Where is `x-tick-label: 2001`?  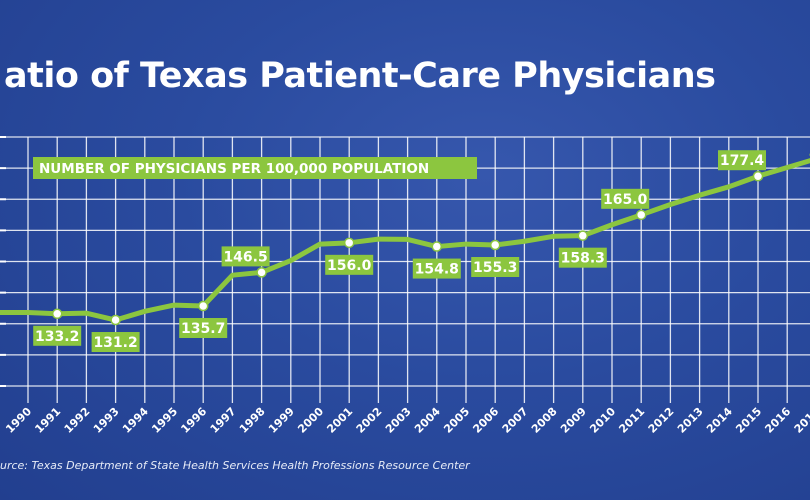 x-tick-label: 2001 is located at coordinates (339, 420).